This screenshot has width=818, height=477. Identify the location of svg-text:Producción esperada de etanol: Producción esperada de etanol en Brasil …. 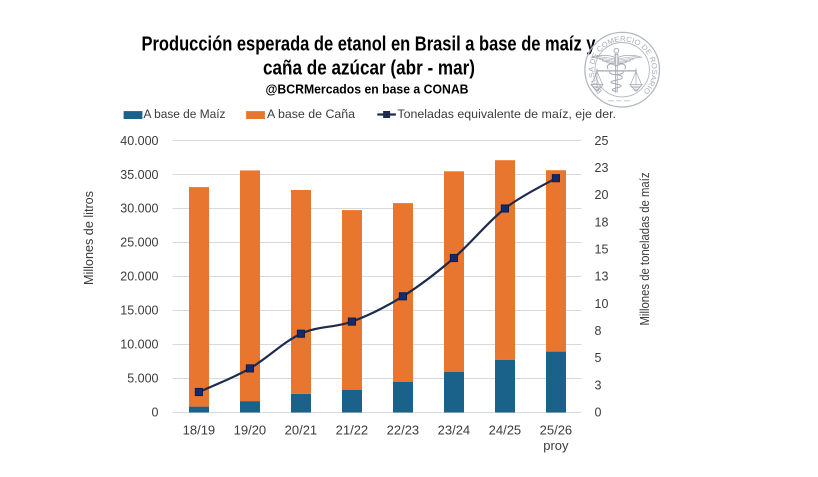
(369, 44).